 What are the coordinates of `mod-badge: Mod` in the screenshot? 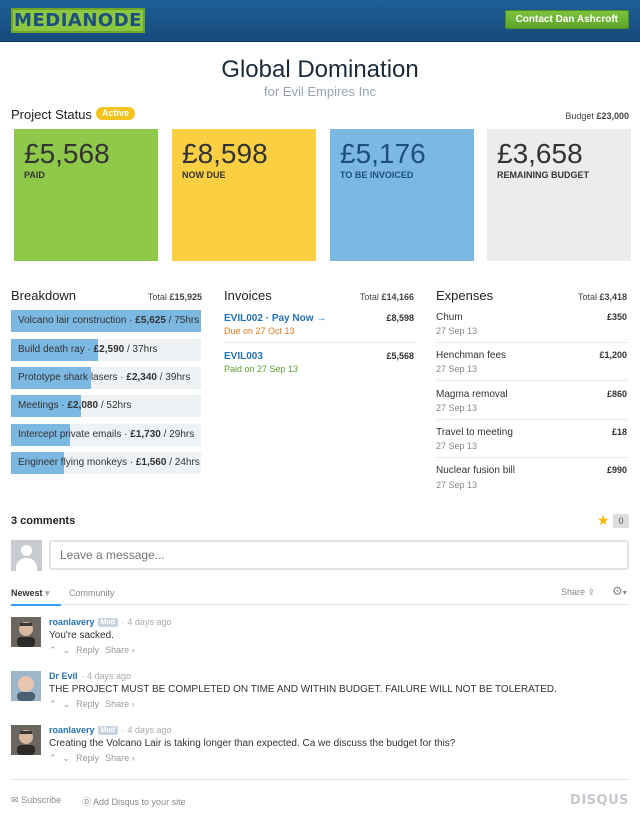 It's located at (107, 623).